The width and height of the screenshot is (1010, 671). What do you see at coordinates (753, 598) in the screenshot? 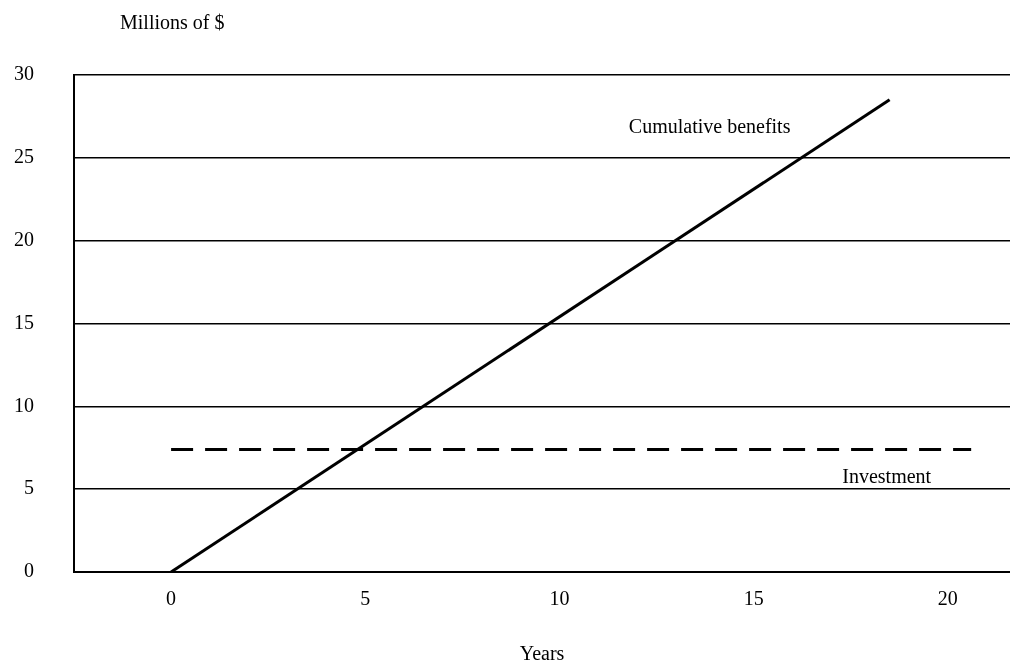
I see `x-tick-label: 15` at bounding box center [753, 598].